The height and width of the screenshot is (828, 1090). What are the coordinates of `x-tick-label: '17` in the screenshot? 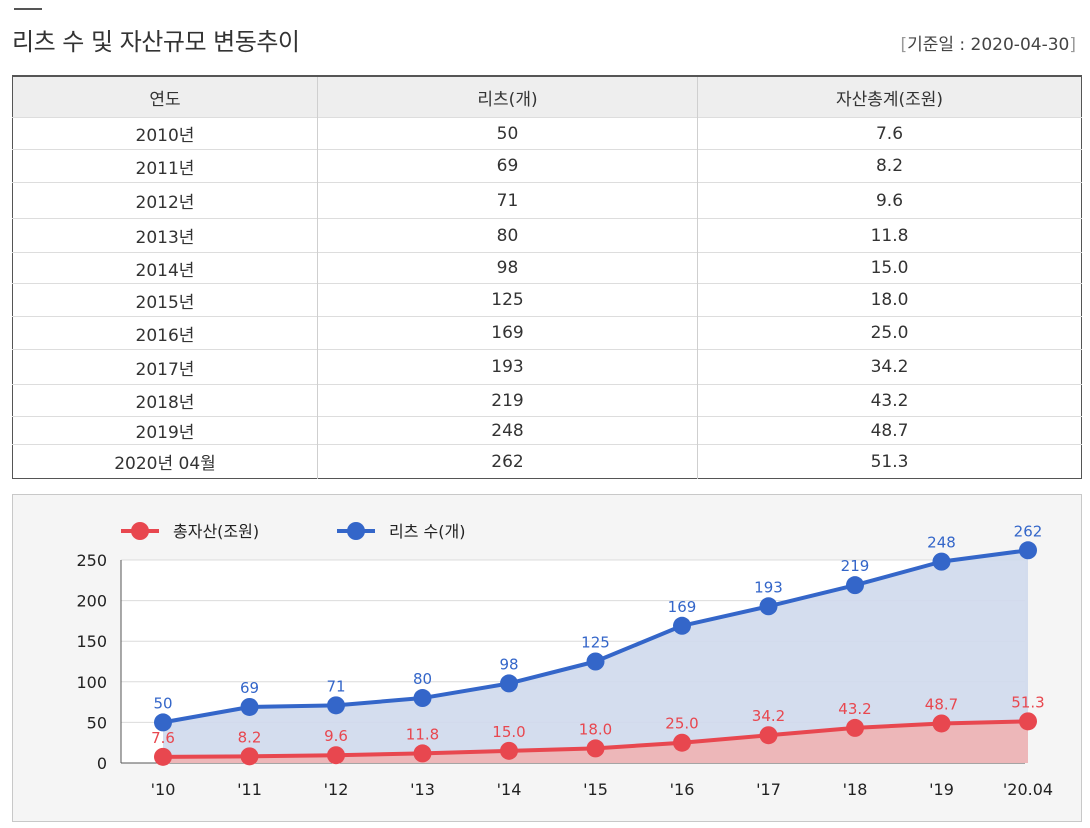 It's located at (768, 789).